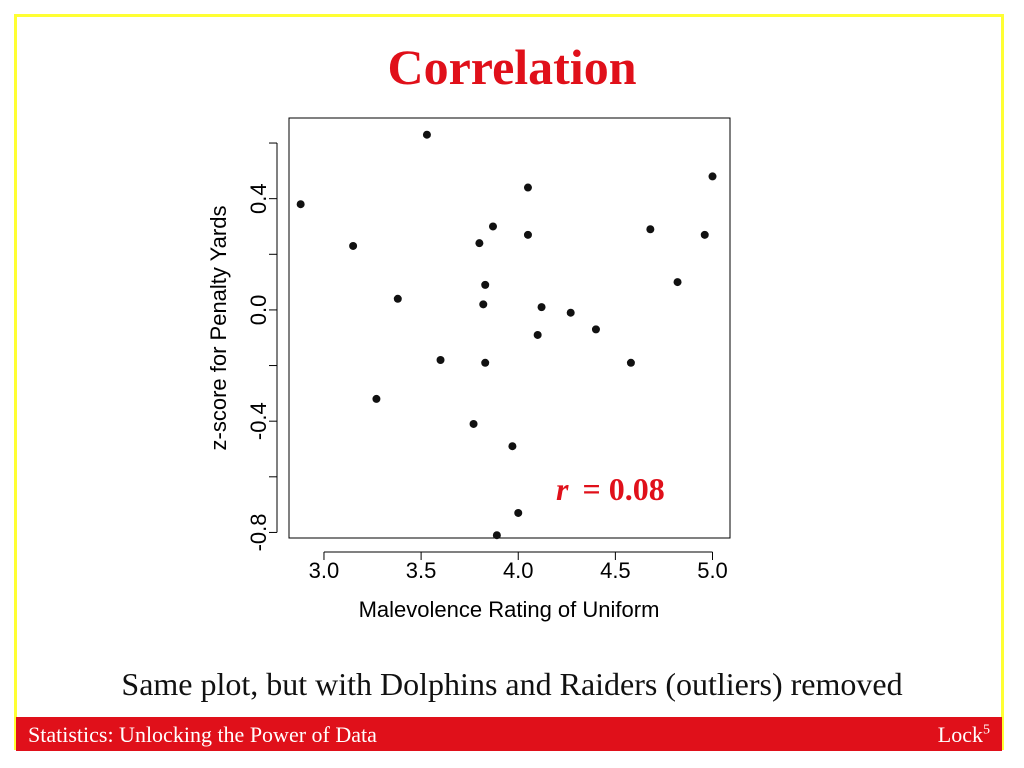  I want to click on footer-author: Lock5, so click(964, 735).